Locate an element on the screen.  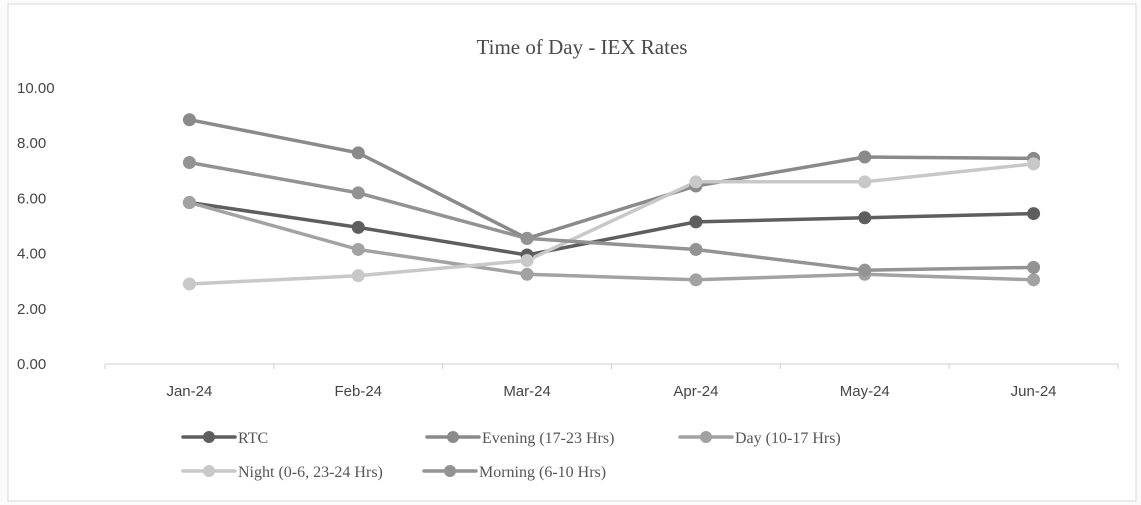
y-tick-label: 2.00 is located at coordinates (31, 309).